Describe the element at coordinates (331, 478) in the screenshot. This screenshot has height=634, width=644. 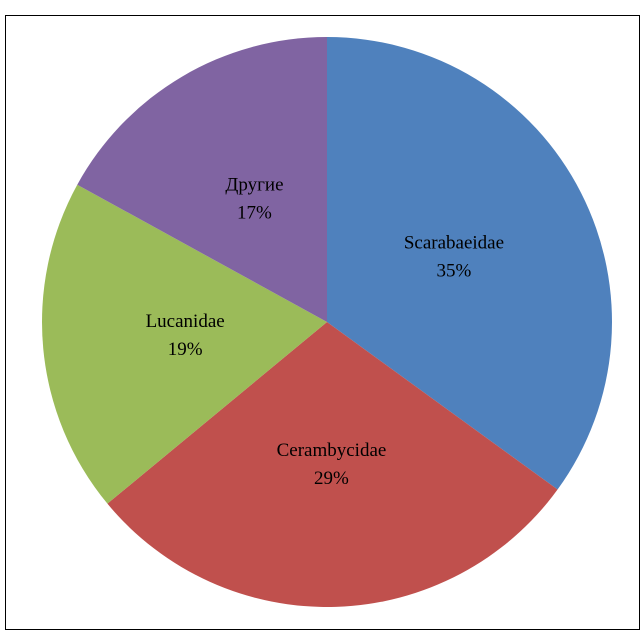
I see `slice-value-label: 29%` at that location.